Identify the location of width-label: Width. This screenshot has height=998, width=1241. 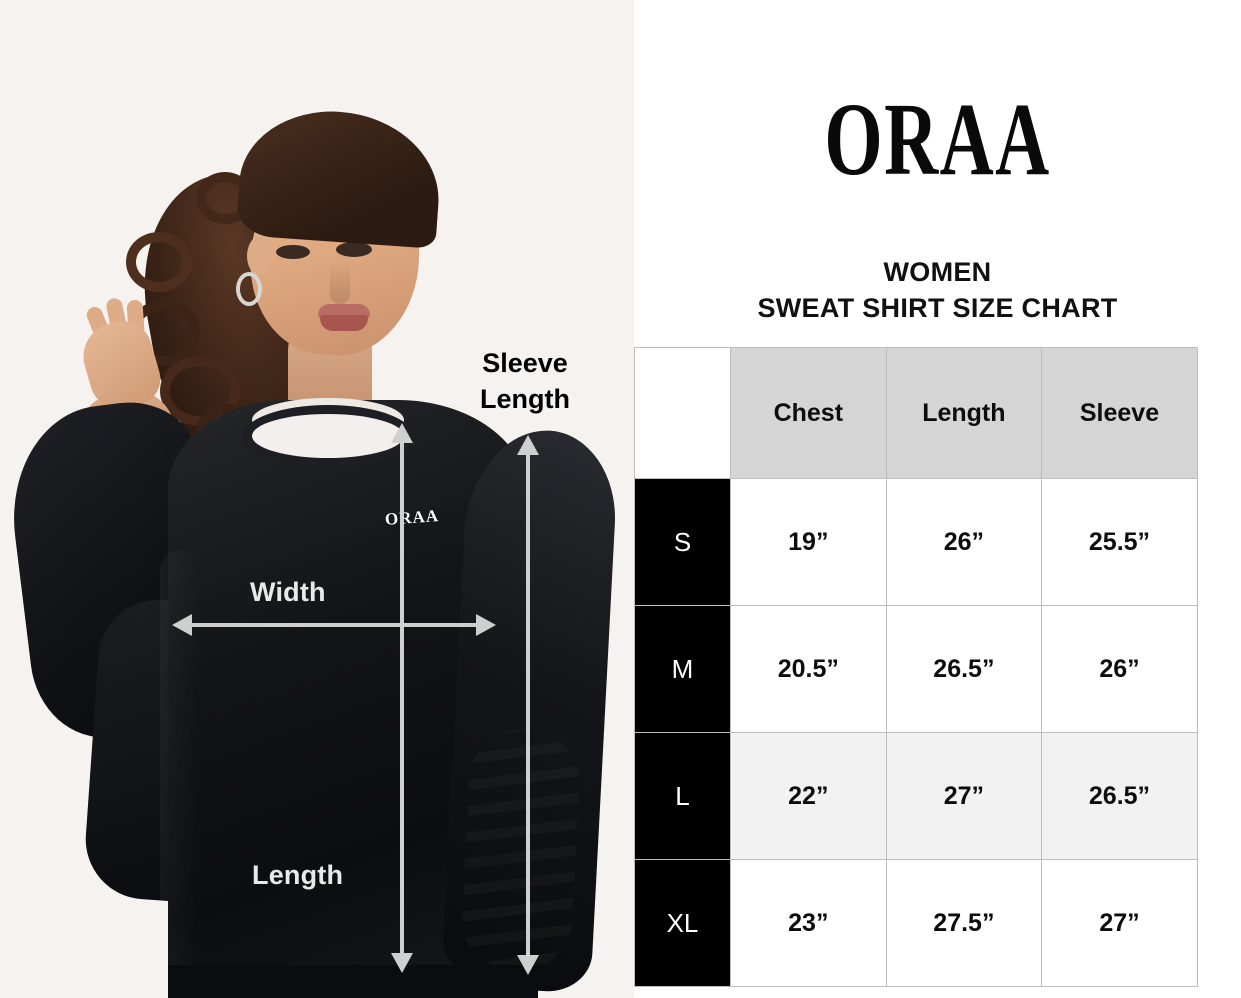
(288, 592).